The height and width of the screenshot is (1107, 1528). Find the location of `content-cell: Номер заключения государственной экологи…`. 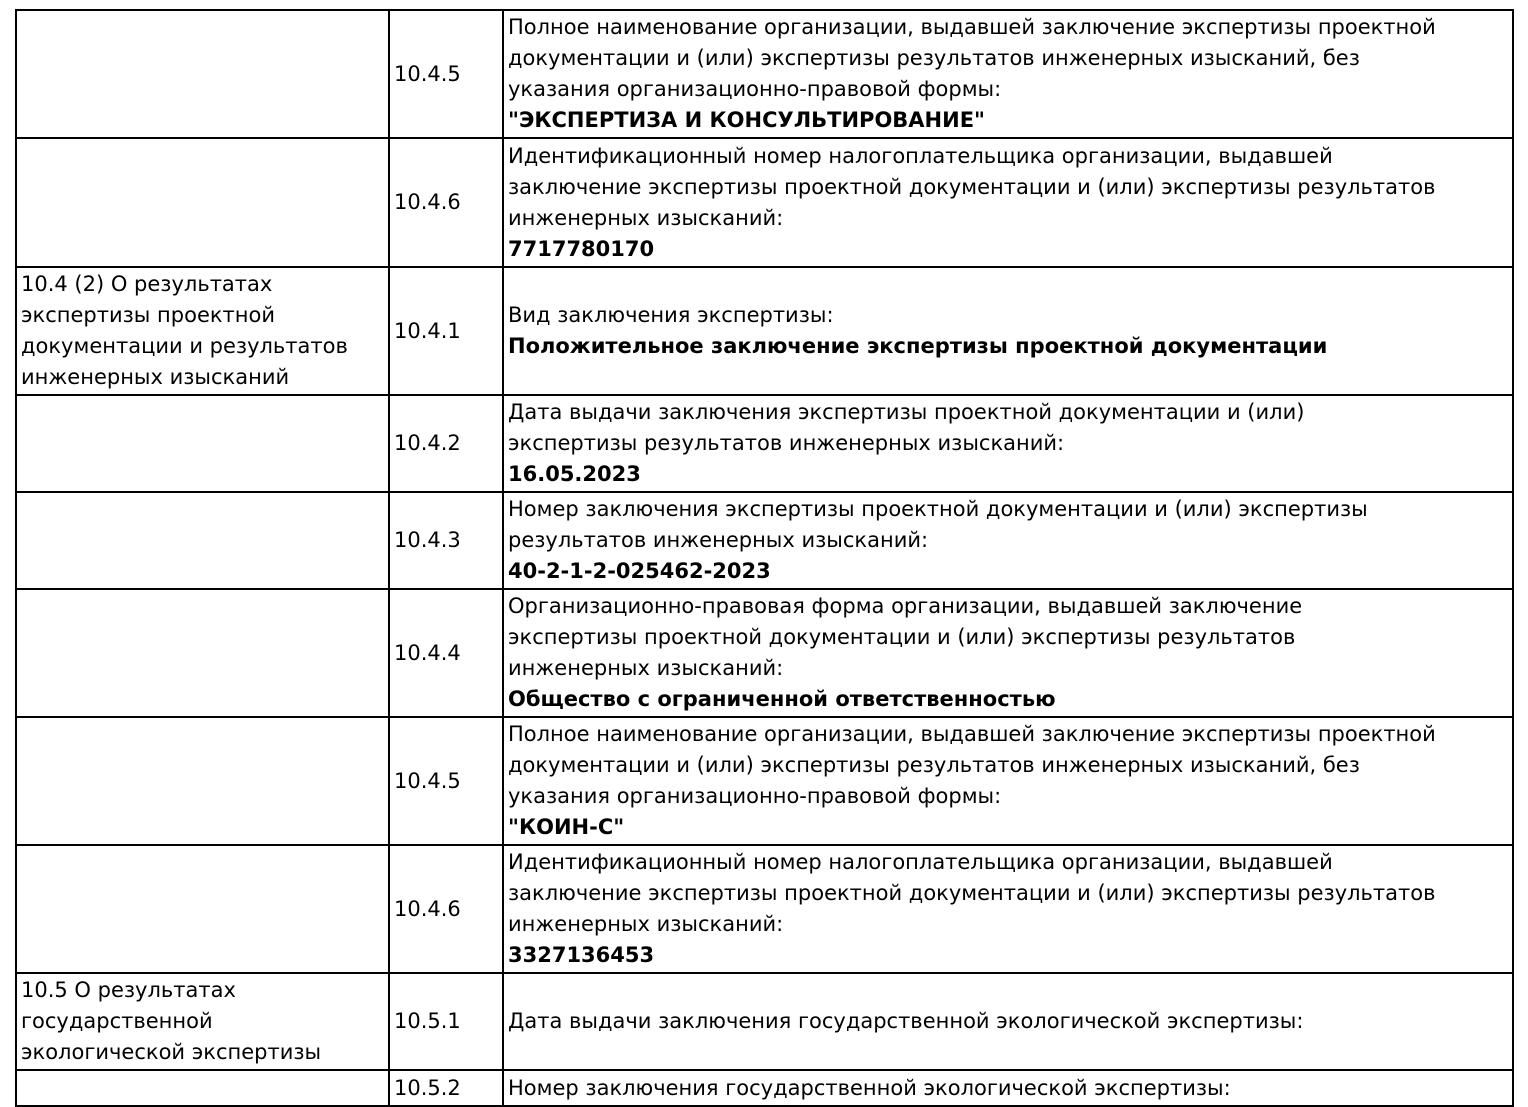

content-cell: Номер заключения государственной экологи… is located at coordinates (1008, 1088).